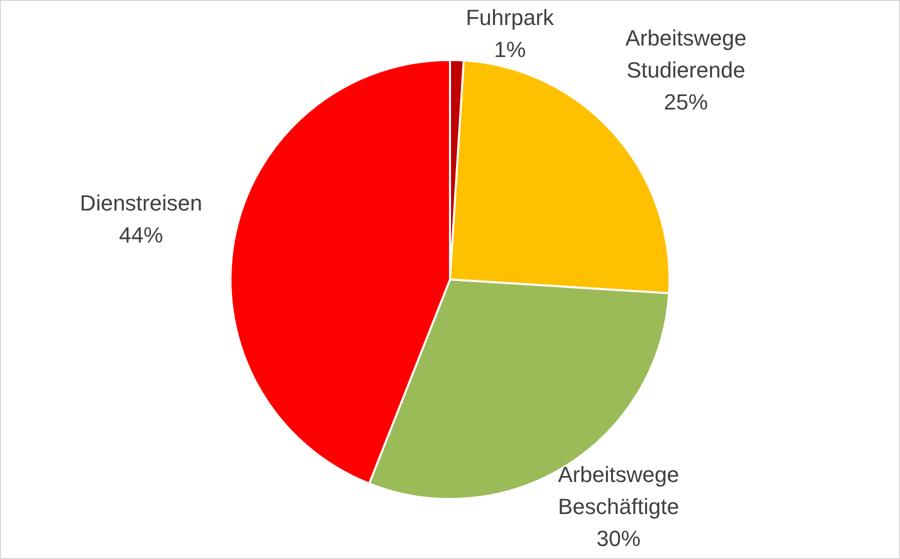 The width and height of the screenshot is (900, 559). Describe the element at coordinates (510, 49) in the screenshot. I see `data-label: 1%` at that location.